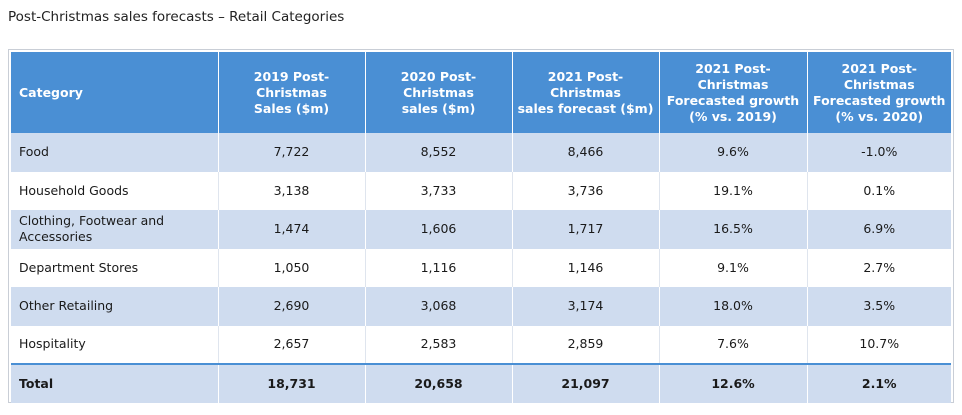 Image resolution: width=962 pixels, height=415 pixels. What do you see at coordinates (733, 306) in the screenshot?
I see `growth-vs-2019-cell: 18.0%` at bounding box center [733, 306].